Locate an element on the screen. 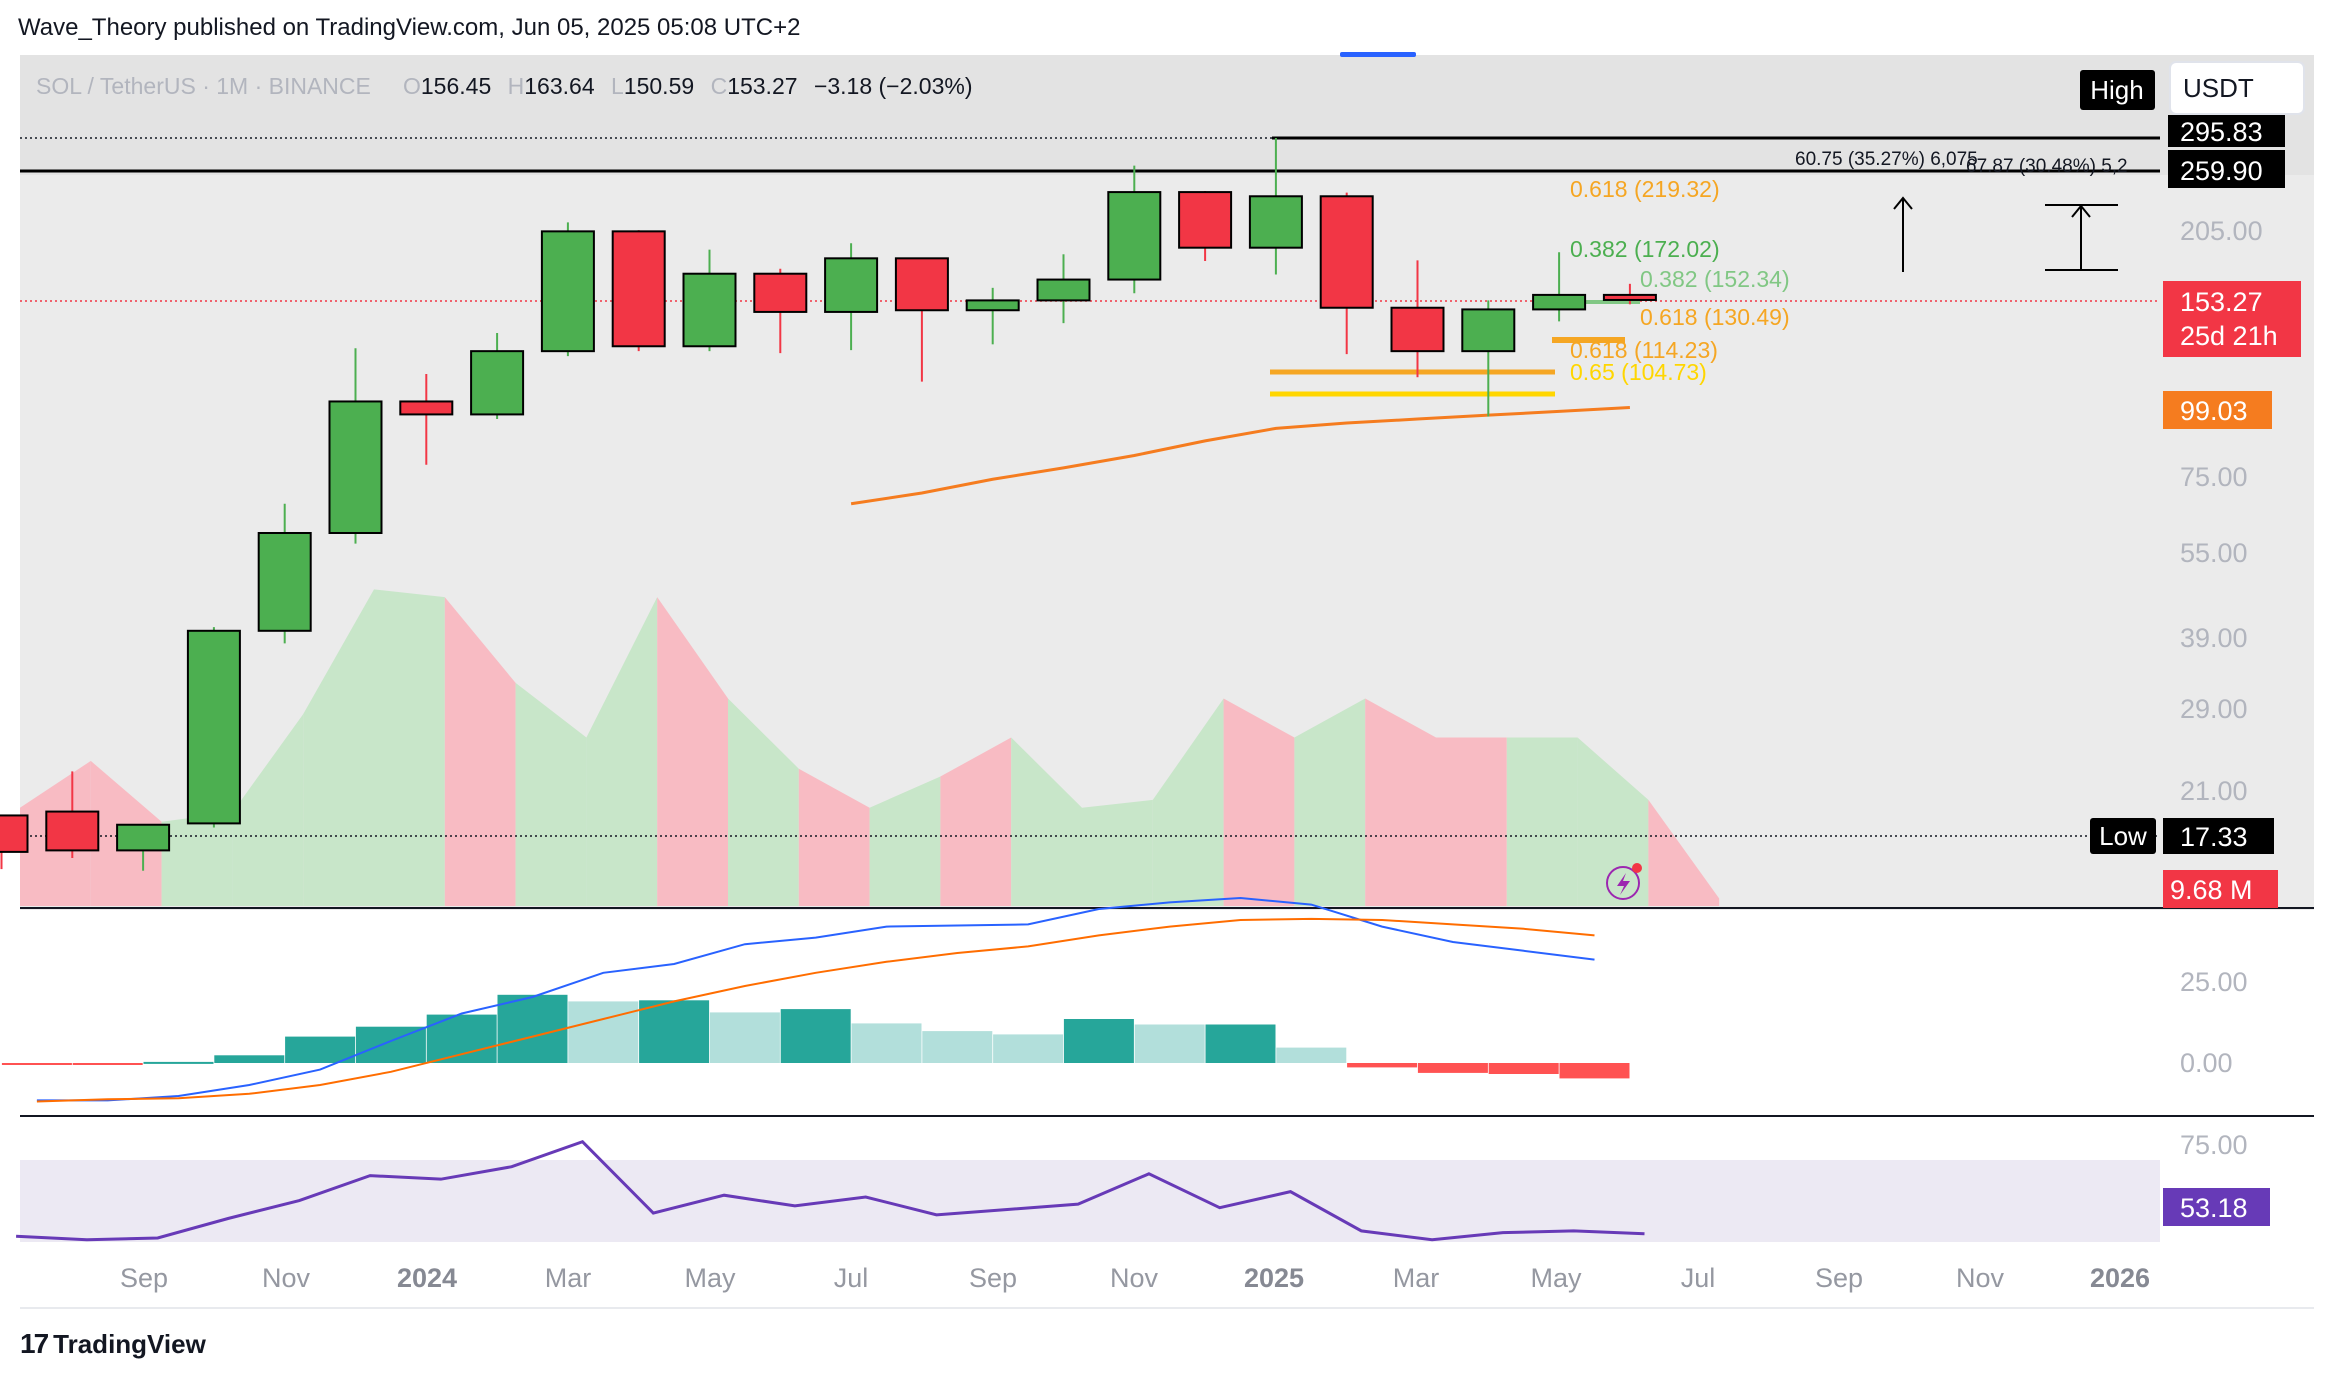 This screenshot has height=1378, width=2332. signal-line is located at coordinates (815, 1010).